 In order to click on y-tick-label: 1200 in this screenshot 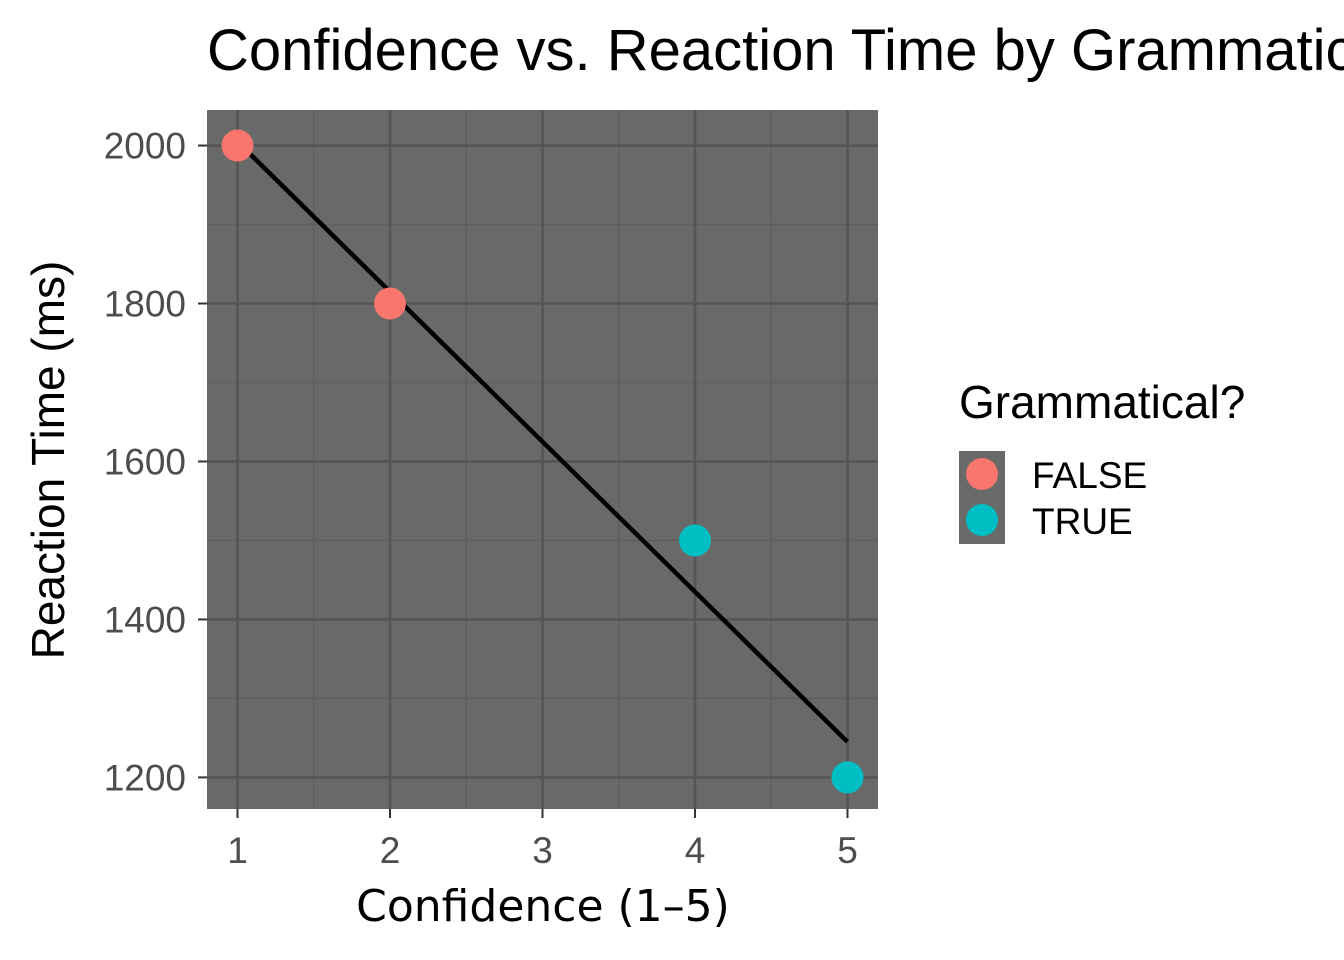, I will do `click(145, 777)`.